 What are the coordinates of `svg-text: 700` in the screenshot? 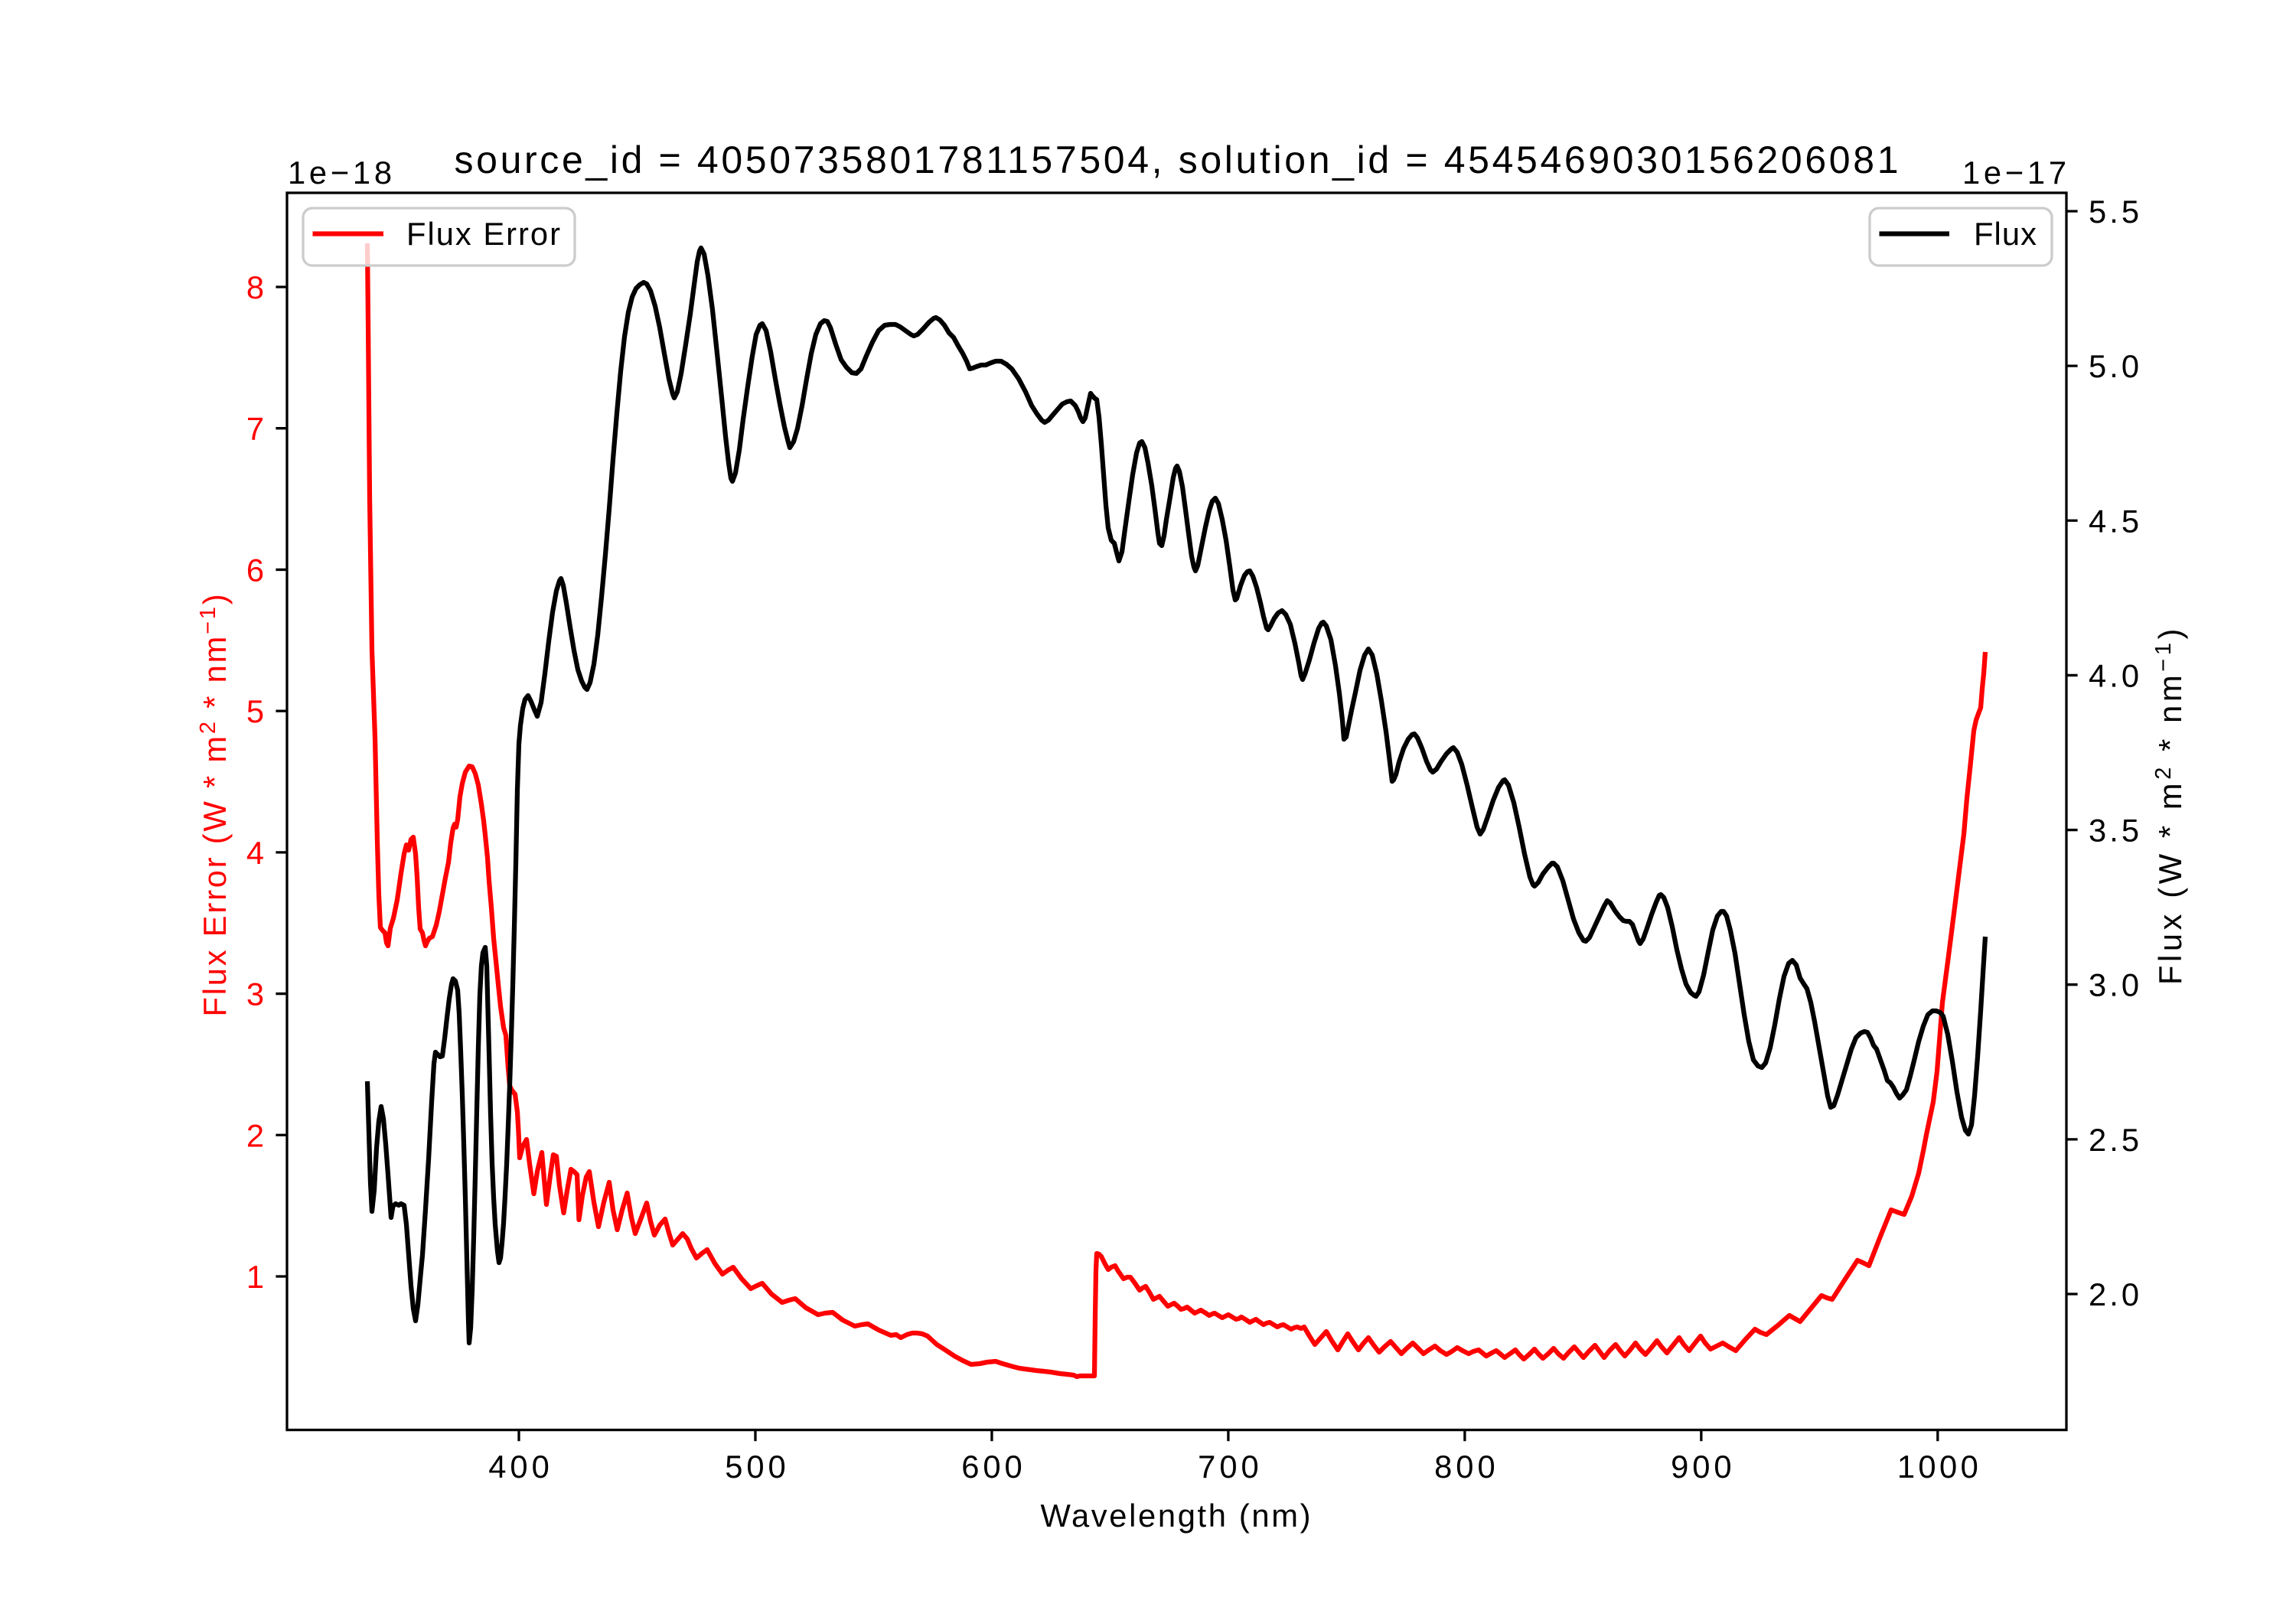 It's located at (1228, 1467).